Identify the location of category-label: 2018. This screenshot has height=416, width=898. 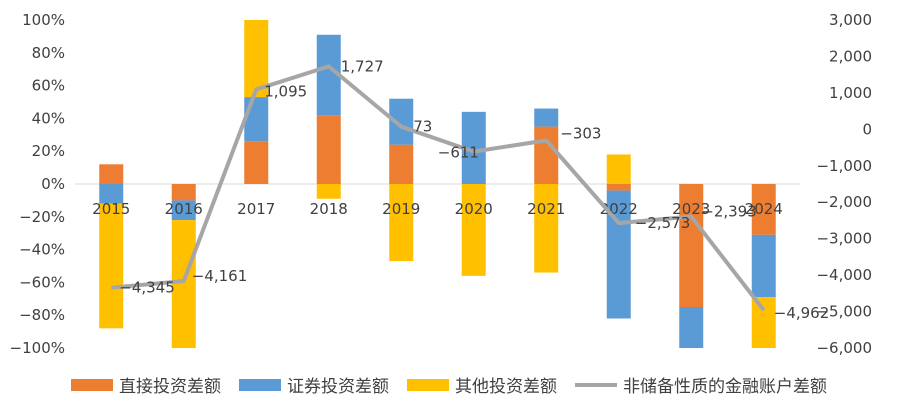
(329, 209).